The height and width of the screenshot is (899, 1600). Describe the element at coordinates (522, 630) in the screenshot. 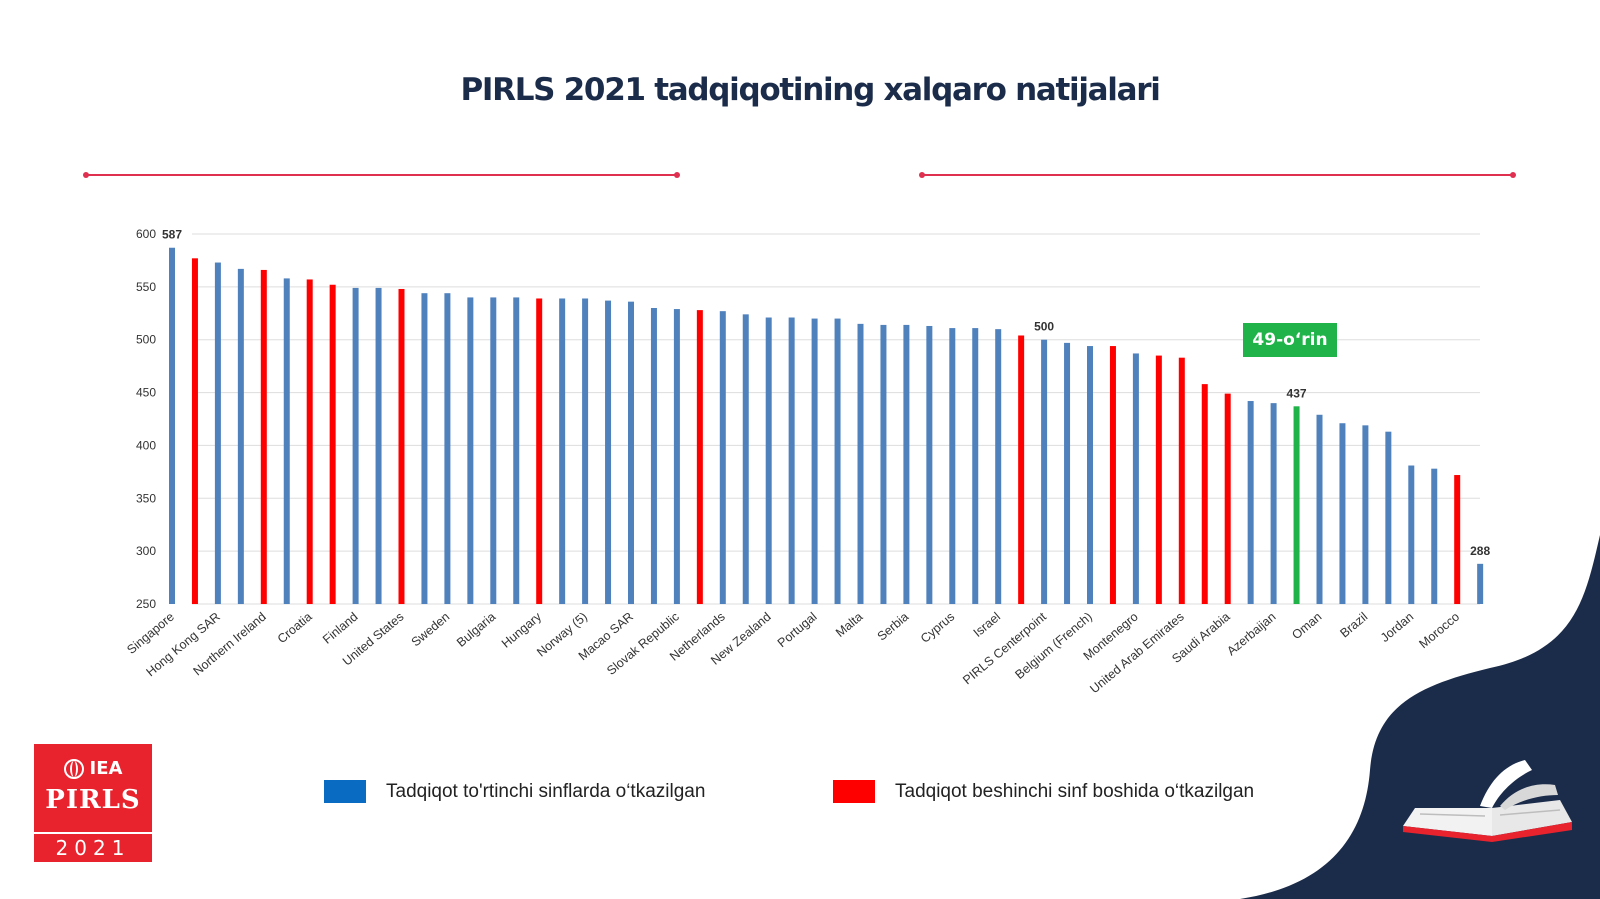

I see `x-tick-label: Hungary` at that location.